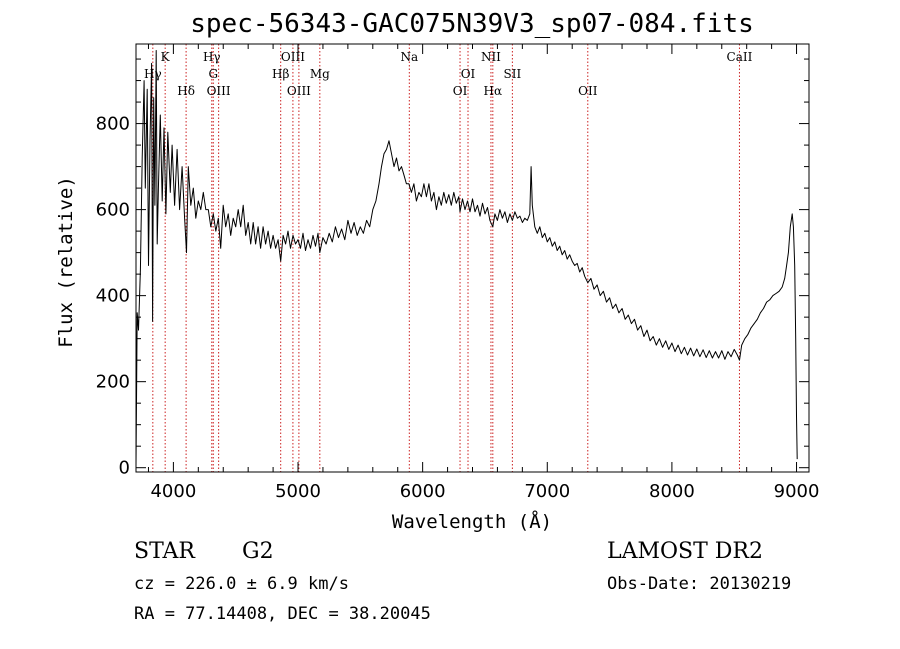  Describe the element at coordinates (166, 57) in the screenshot. I see `emission-line-label: K` at that location.